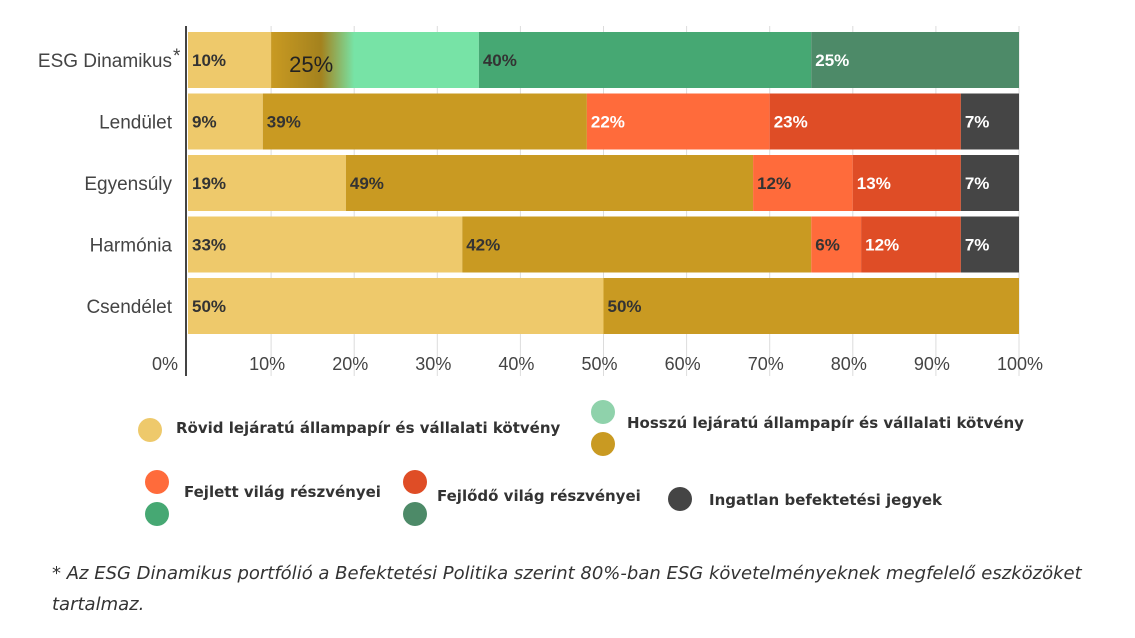 The height and width of the screenshot is (638, 1135). I want to click on data-label: 22%, so click(608, 122).